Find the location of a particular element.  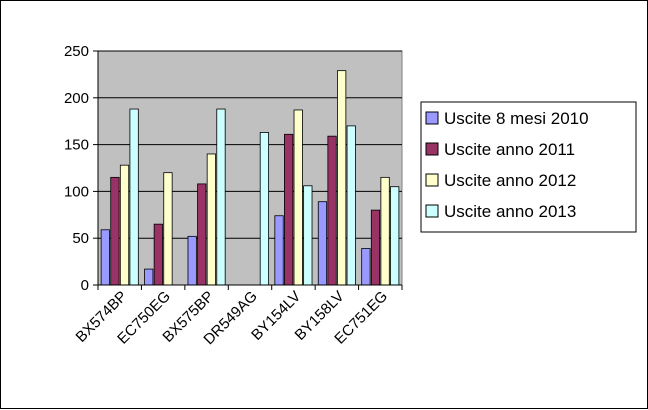

y-tick-label: 0 is located at coordinates (85, 285).